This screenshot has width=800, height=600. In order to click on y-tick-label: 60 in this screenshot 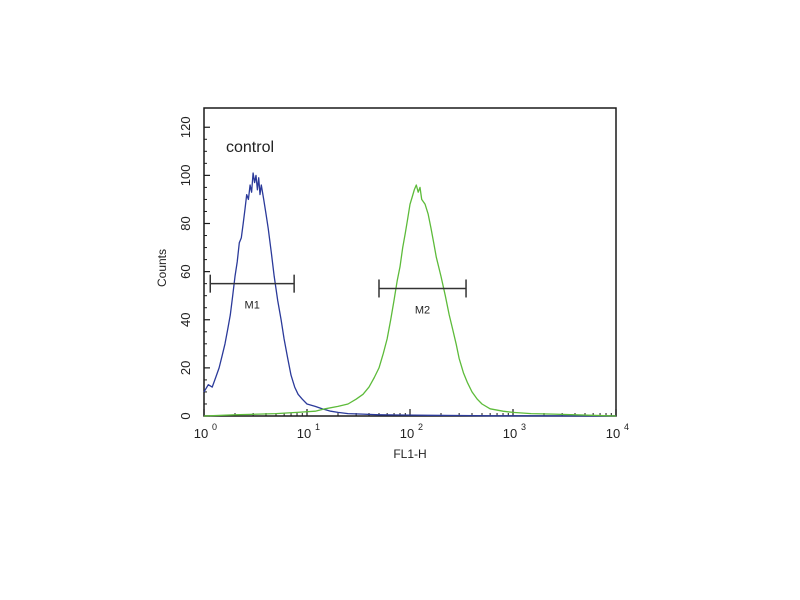, I will do `click(185, 271)`.